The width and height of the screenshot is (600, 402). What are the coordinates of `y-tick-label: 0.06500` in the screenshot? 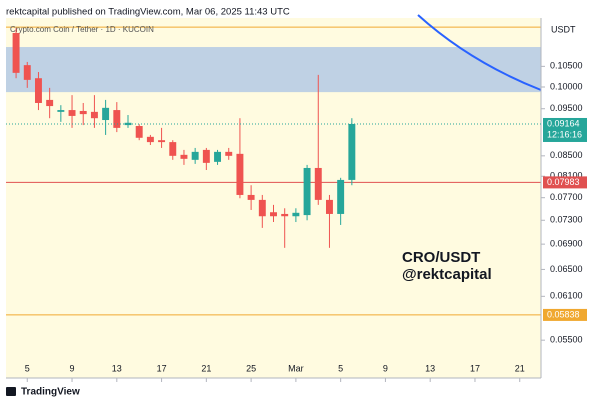 It's located at (566, 269).